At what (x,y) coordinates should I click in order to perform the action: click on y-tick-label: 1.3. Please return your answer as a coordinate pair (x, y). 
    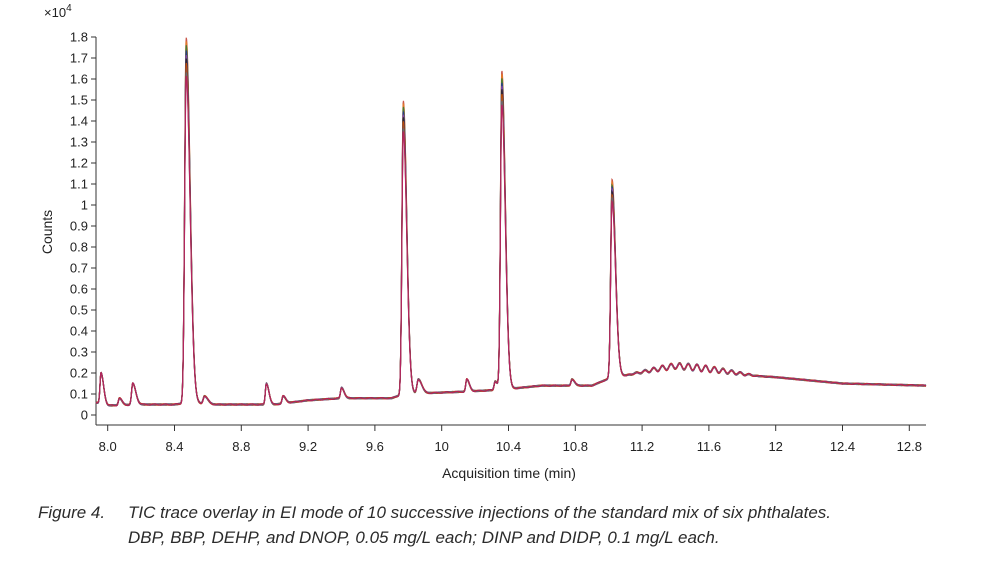
    Looking at the image, I should click on (79, 142).